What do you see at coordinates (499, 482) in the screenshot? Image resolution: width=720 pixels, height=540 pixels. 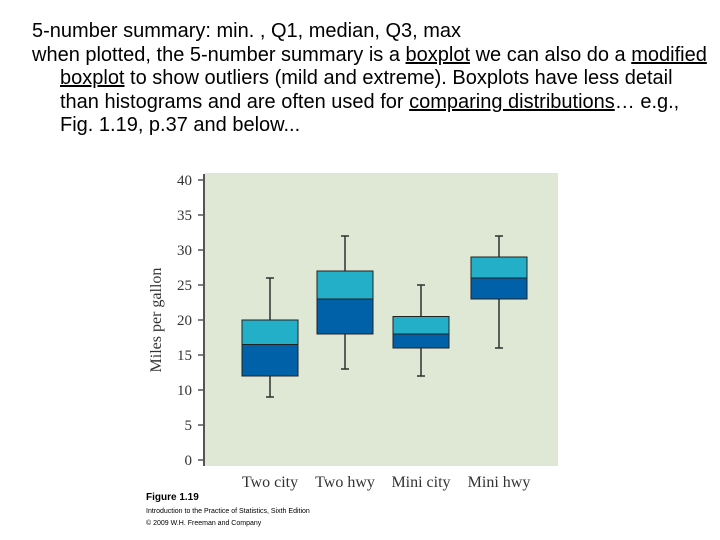 I see `category-label: Mini hwy` at bounding box center [499, 482].